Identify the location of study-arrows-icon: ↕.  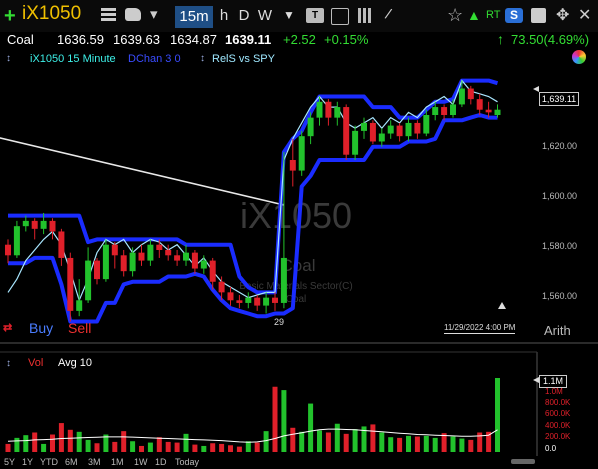
(8, 58).